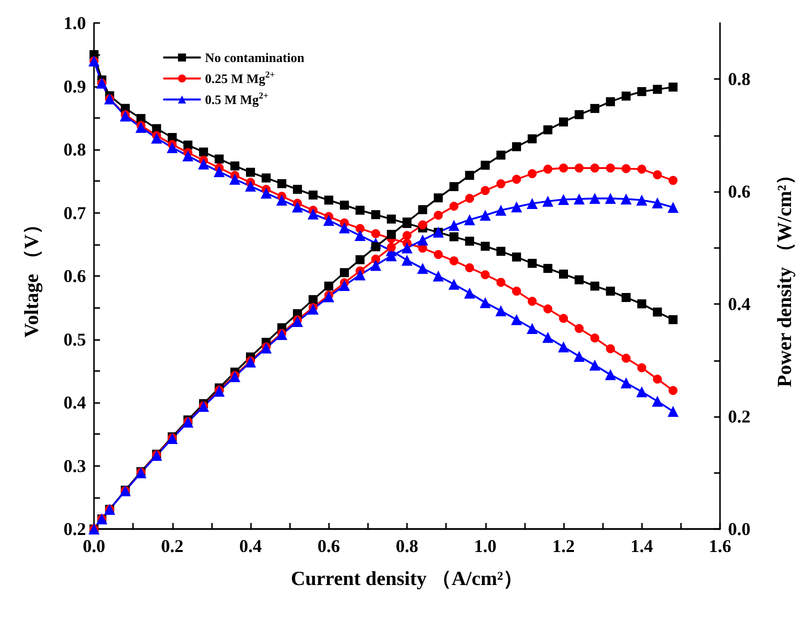 The width and height of the screenshot is (811, 619). Describe the element at coordinates (75, 339) in the screenshot. I see `y-tick-label: 0.5` at that location.